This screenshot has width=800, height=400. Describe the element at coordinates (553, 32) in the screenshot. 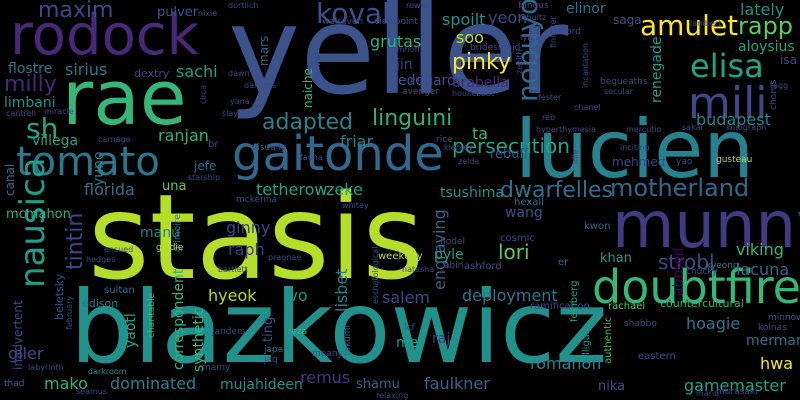

I see `word: finletter` at that location.